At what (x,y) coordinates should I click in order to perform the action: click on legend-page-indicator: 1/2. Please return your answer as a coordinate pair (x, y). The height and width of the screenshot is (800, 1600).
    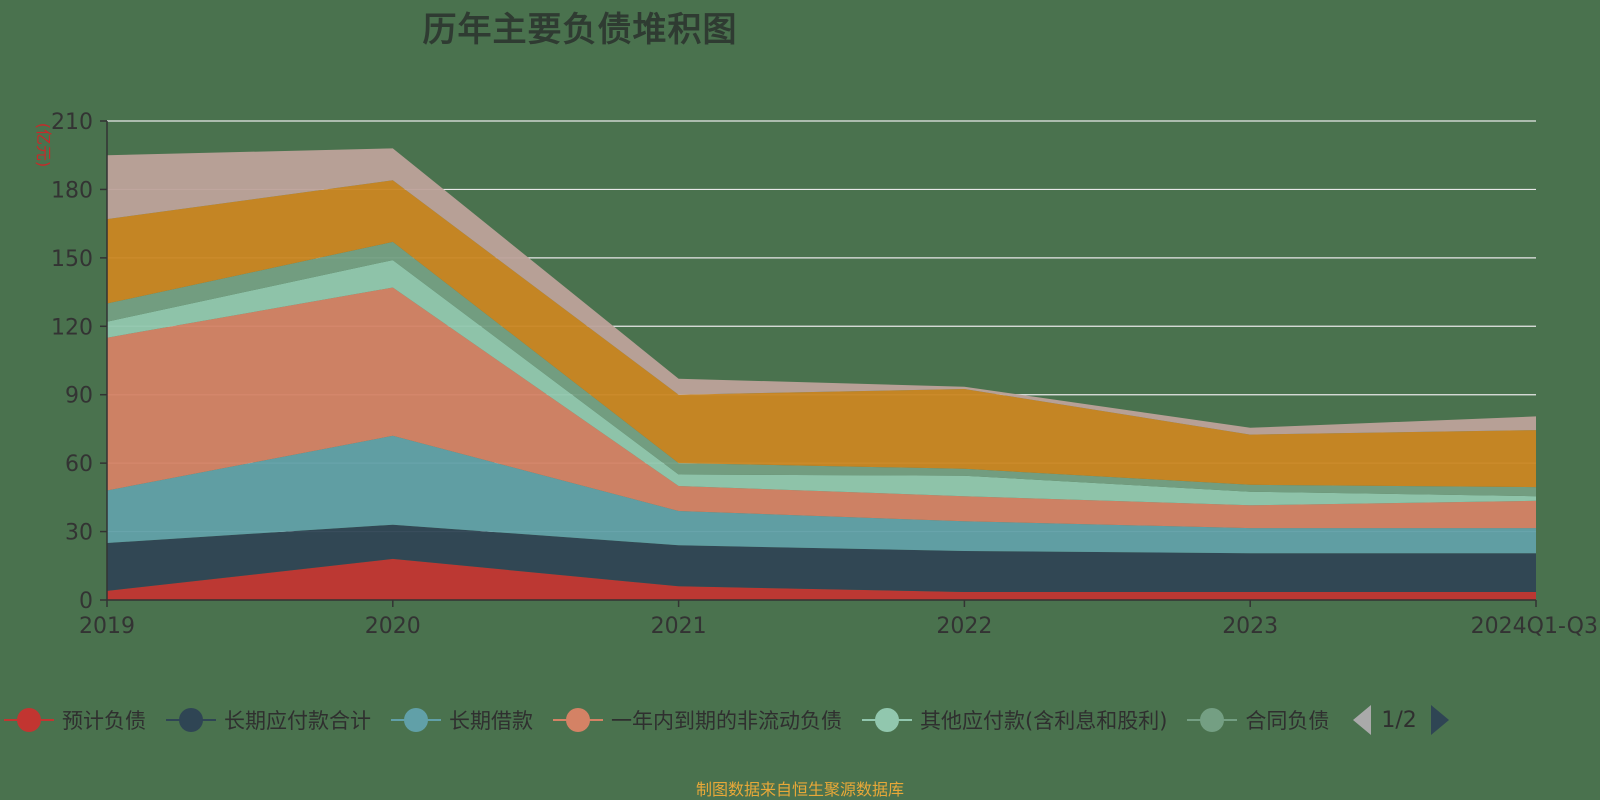
    Looking at the image, I should click on (1399, 720).